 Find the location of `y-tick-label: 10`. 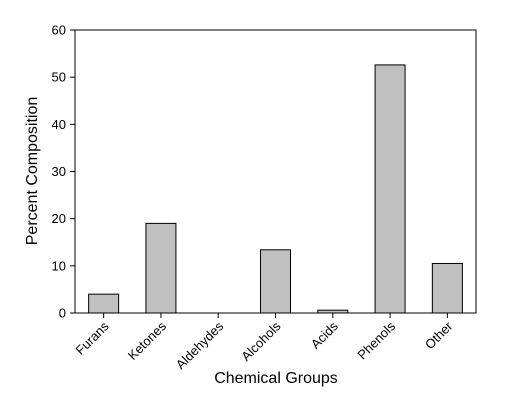

y-tick-label: 10 is located at coordinates (59, 265).